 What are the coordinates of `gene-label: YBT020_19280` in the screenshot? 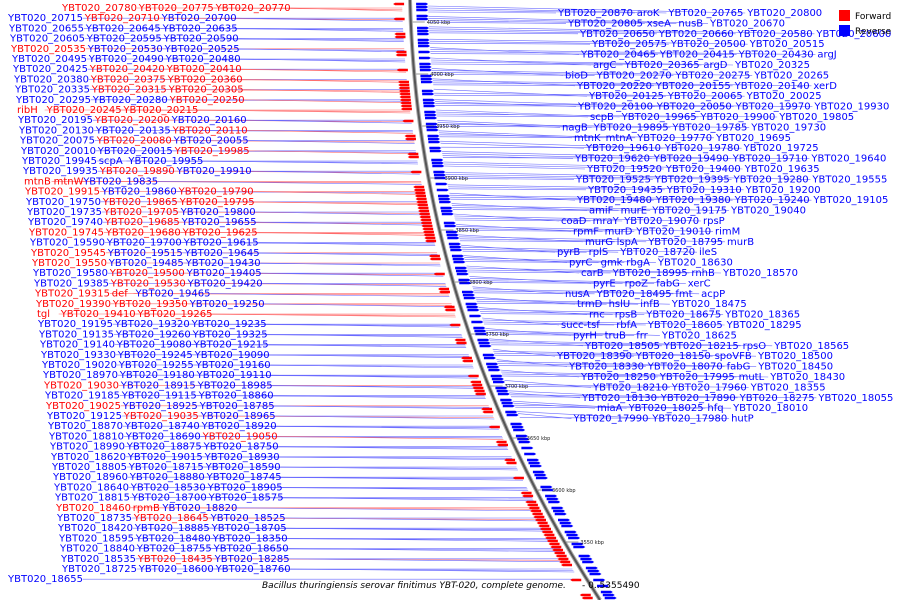 It's located at (771, 179).